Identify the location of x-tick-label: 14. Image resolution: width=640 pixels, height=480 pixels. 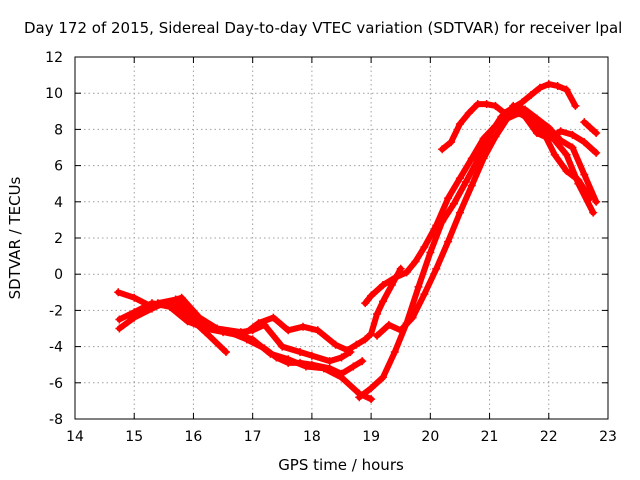
(75, 437).